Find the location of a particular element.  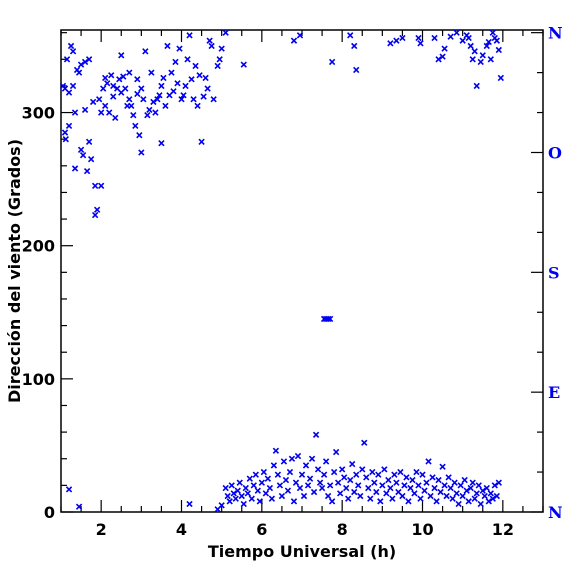

x-tick-label: 2 is located at coordinates (101, 529).